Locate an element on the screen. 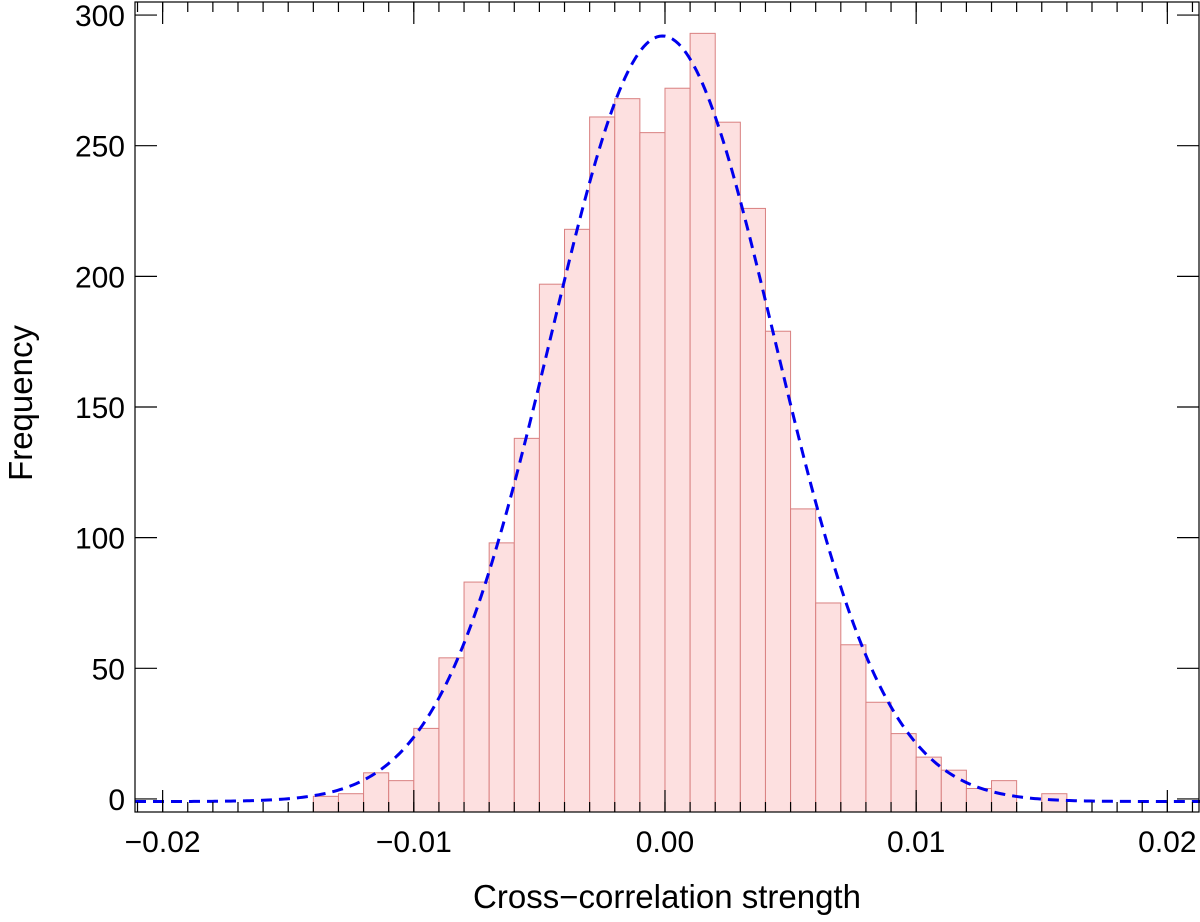  y-tick-label: 150 is located at coordinates (100, 408).